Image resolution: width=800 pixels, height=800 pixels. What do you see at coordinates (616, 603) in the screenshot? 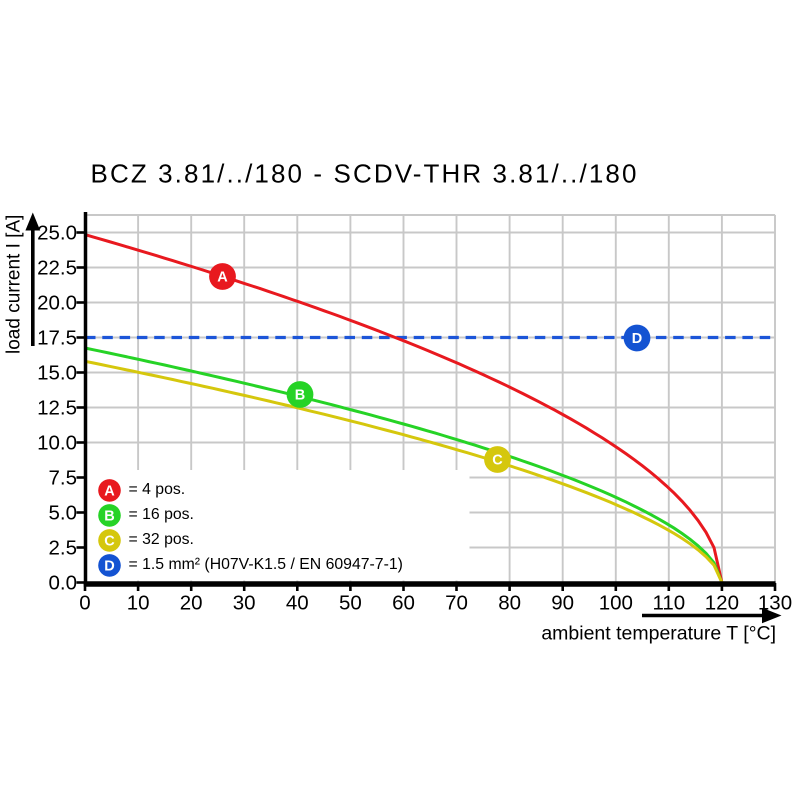
I see `svg-text: 100` at bounding box center [616, 603].